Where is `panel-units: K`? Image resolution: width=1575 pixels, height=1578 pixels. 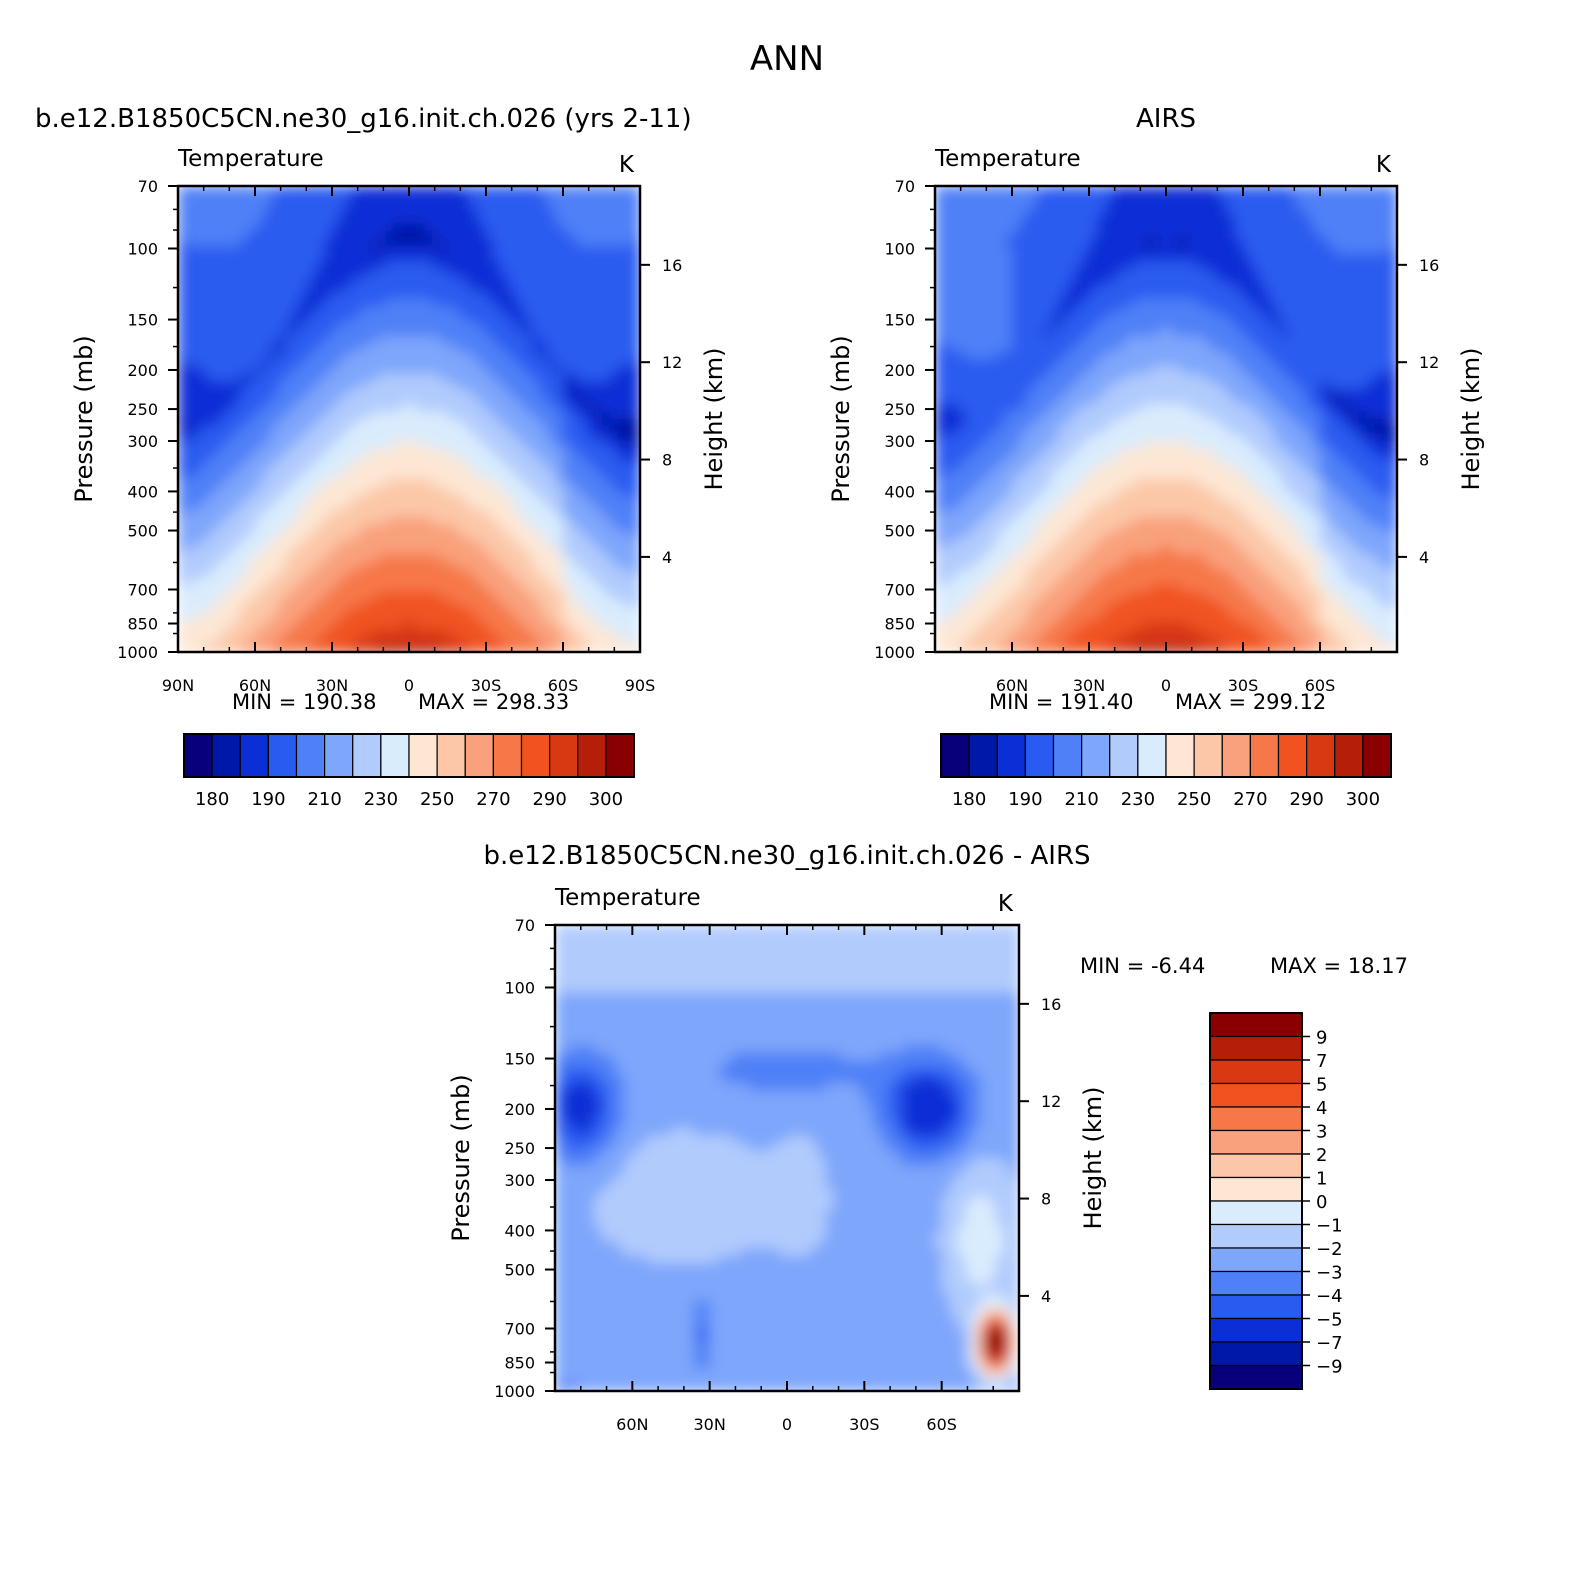 panel-units: K is located at coordinates (627, 165).